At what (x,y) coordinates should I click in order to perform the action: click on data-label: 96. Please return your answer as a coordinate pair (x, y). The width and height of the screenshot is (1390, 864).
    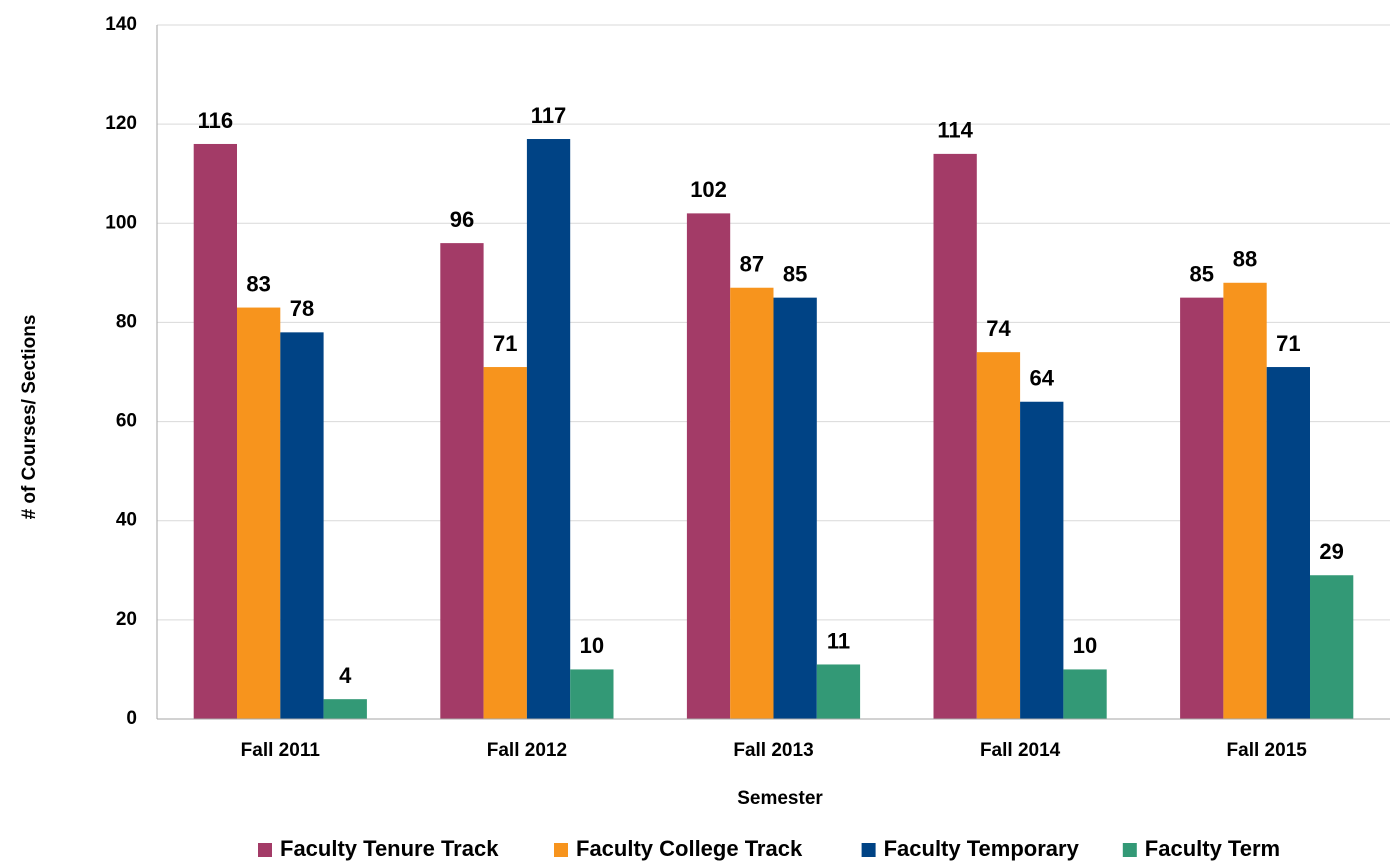
    Looking at the image, I should click on (462, 219).